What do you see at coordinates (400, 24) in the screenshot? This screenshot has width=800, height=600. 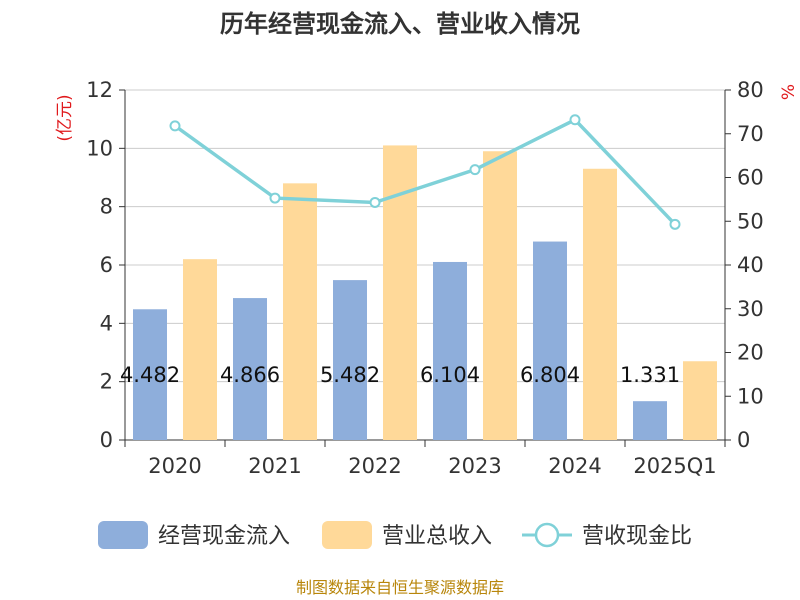 I see `chart-title: 历年经营现金流入、营业收入情况` at bounding box center [400, 24].